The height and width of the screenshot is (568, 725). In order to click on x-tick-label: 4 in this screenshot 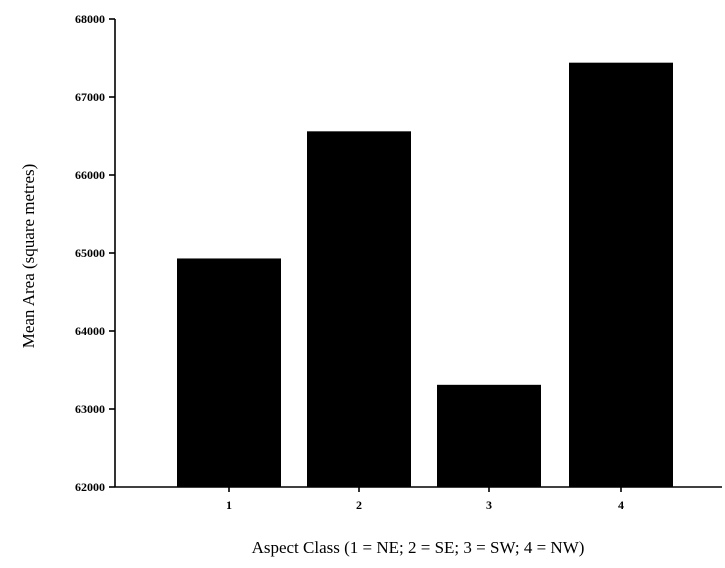, I will do `click(621, 505)`.